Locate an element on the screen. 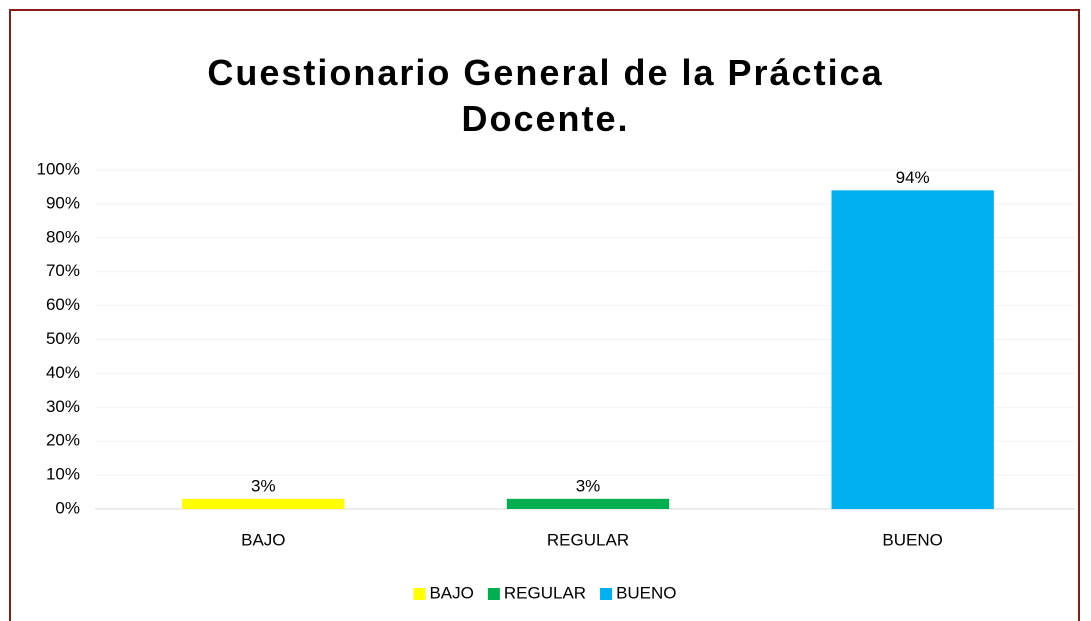 The image size is (1091, 621). y-tick-label: 70% is located at coordinates (63, 270).